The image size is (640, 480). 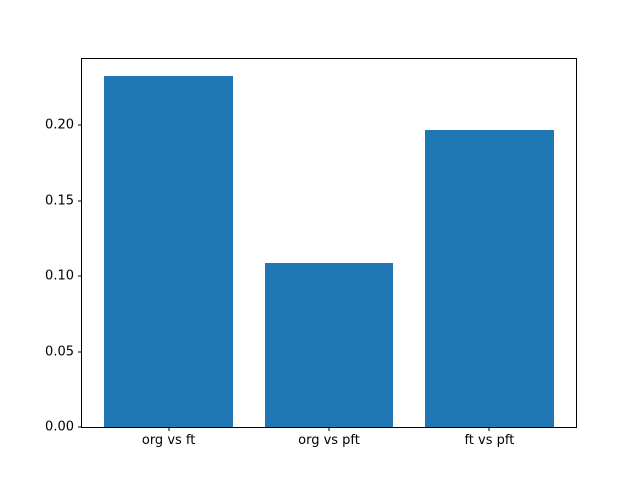 I want to click on y-axis-tick-label: 0.00, so click(x=59, y=427).